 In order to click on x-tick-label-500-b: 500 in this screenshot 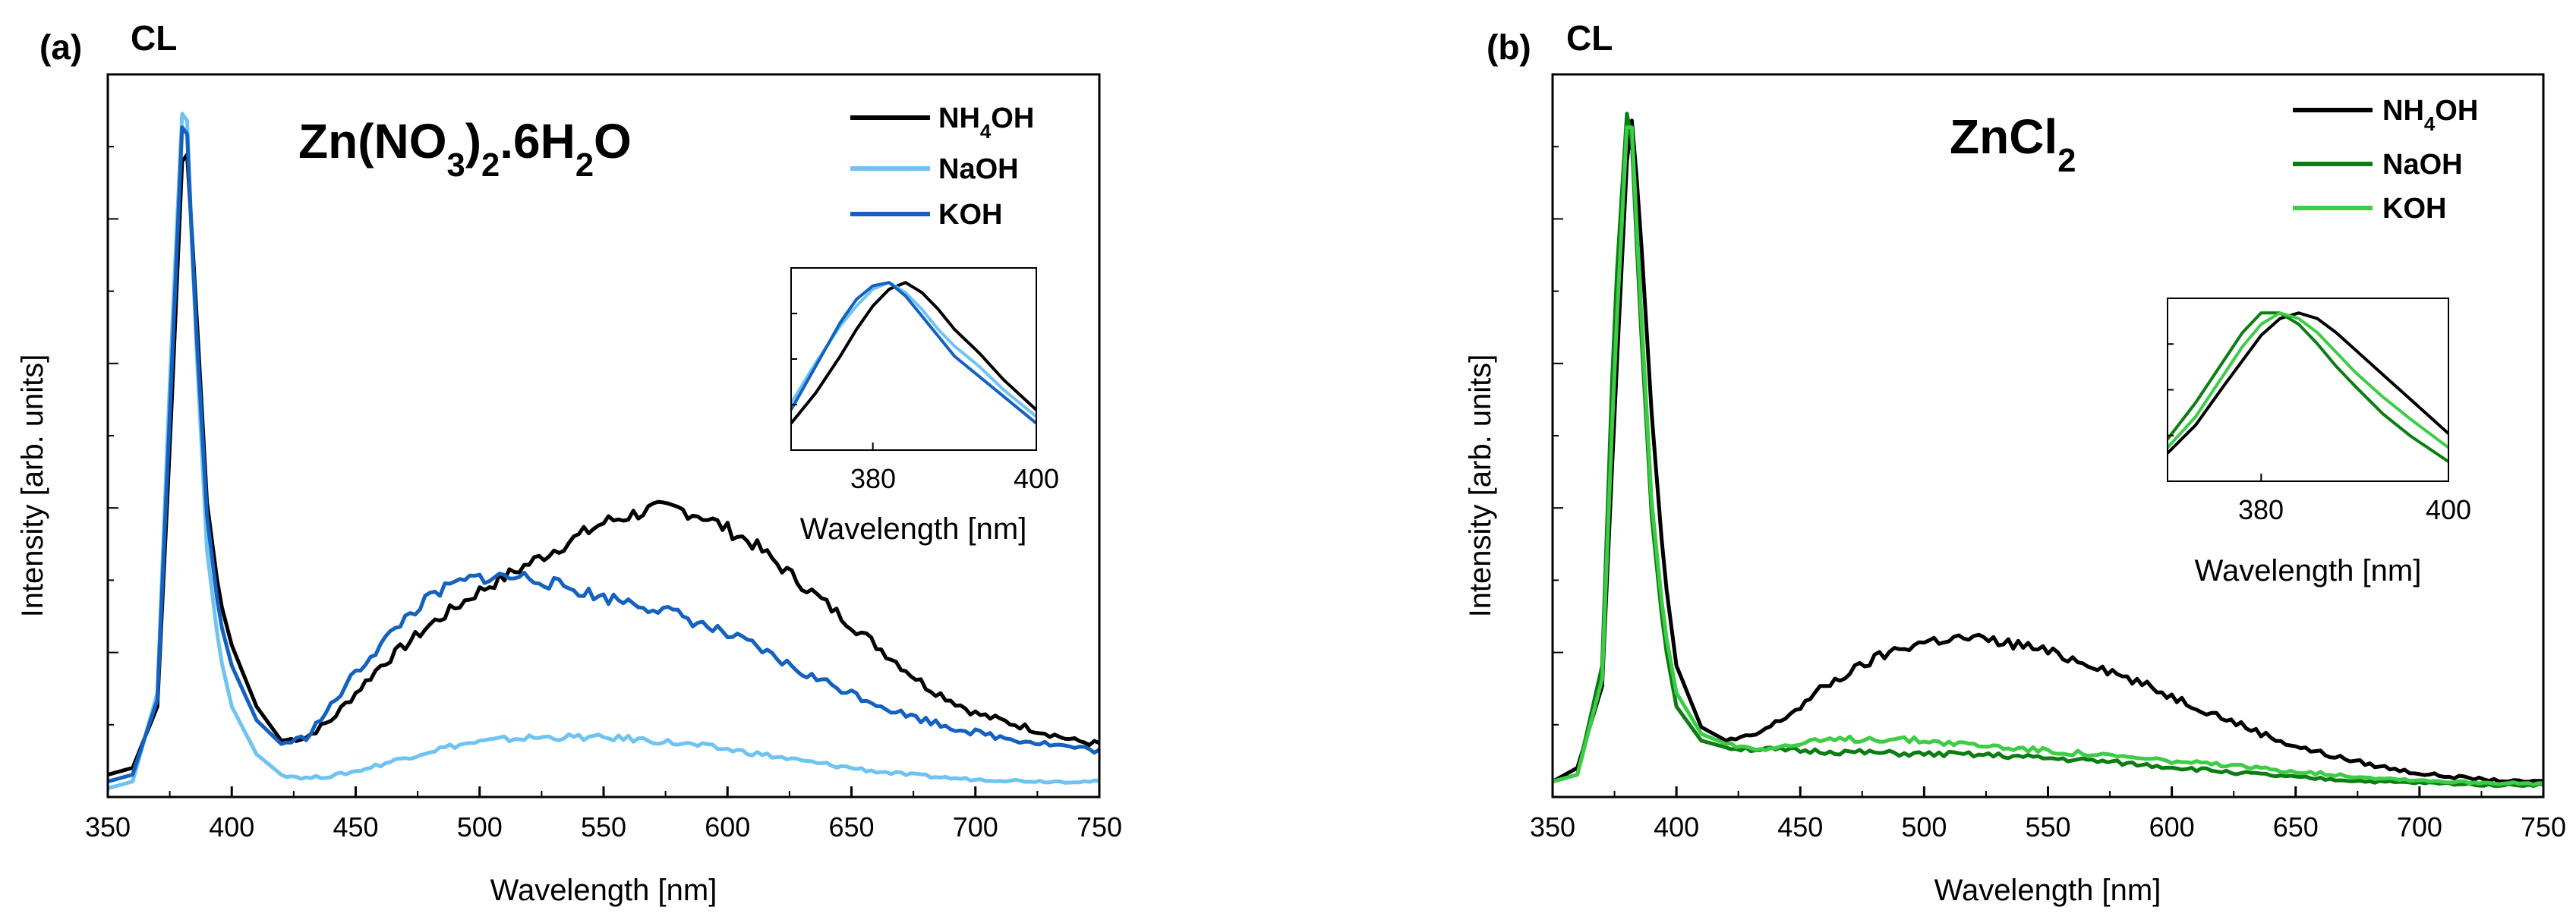, I will do `click(1924, 827)`.